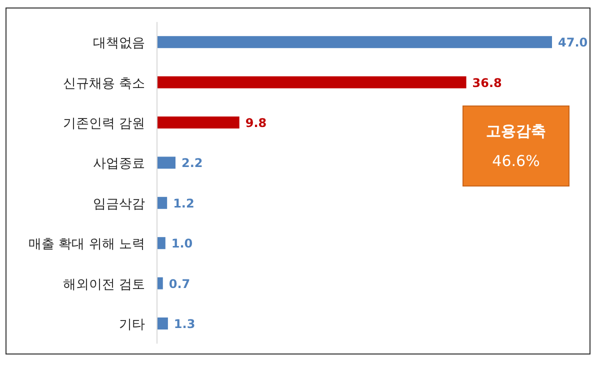  What do you see at coordinates (516, 131) in the screenshot?
I see `annotation: 고용감축` at bounding box center [516, 131].